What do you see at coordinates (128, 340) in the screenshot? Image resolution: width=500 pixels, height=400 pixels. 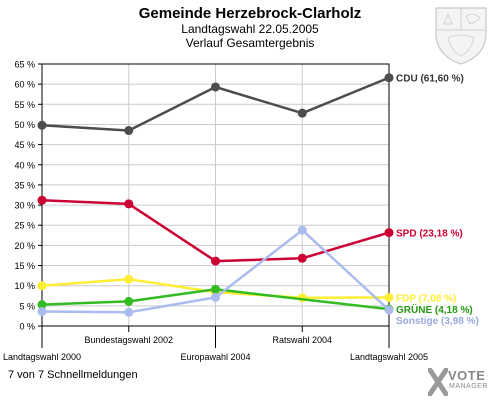 I see `x-tick-label: Bundestagswahl 2002` at bounding box center [128, 340].